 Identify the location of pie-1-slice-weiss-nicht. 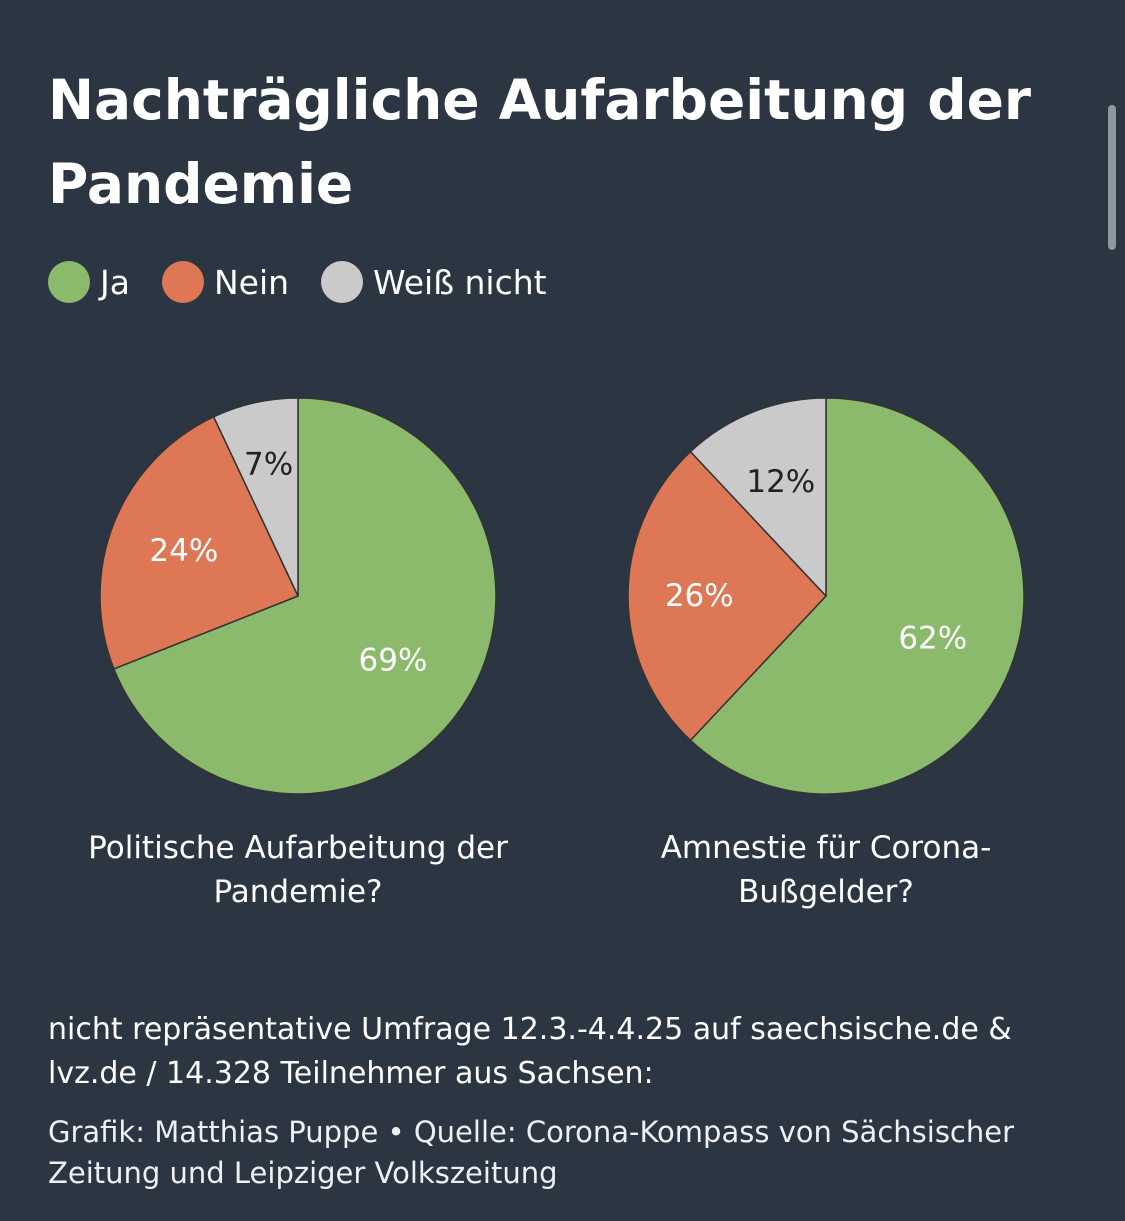
(255, 497).